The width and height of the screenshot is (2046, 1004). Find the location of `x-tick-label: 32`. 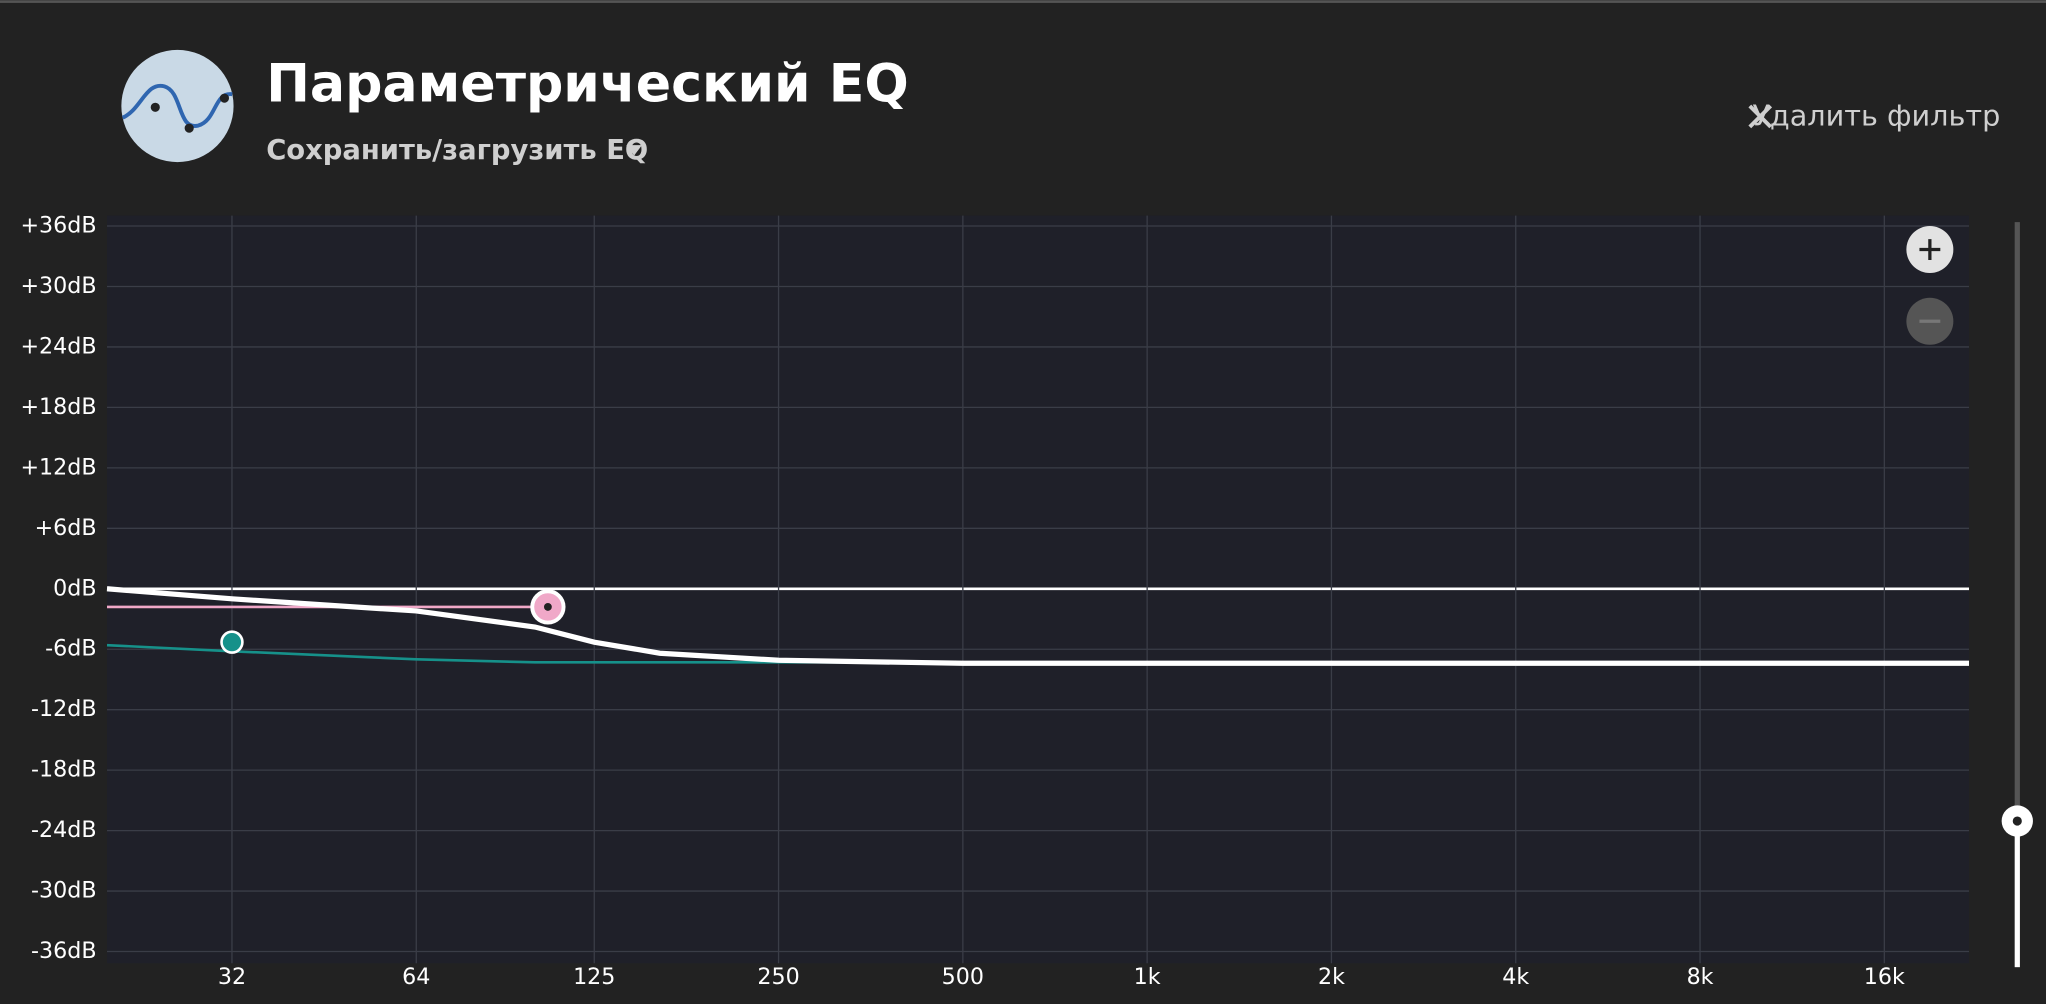

x-tick-label: 32 is located at coordinates (232, 977).